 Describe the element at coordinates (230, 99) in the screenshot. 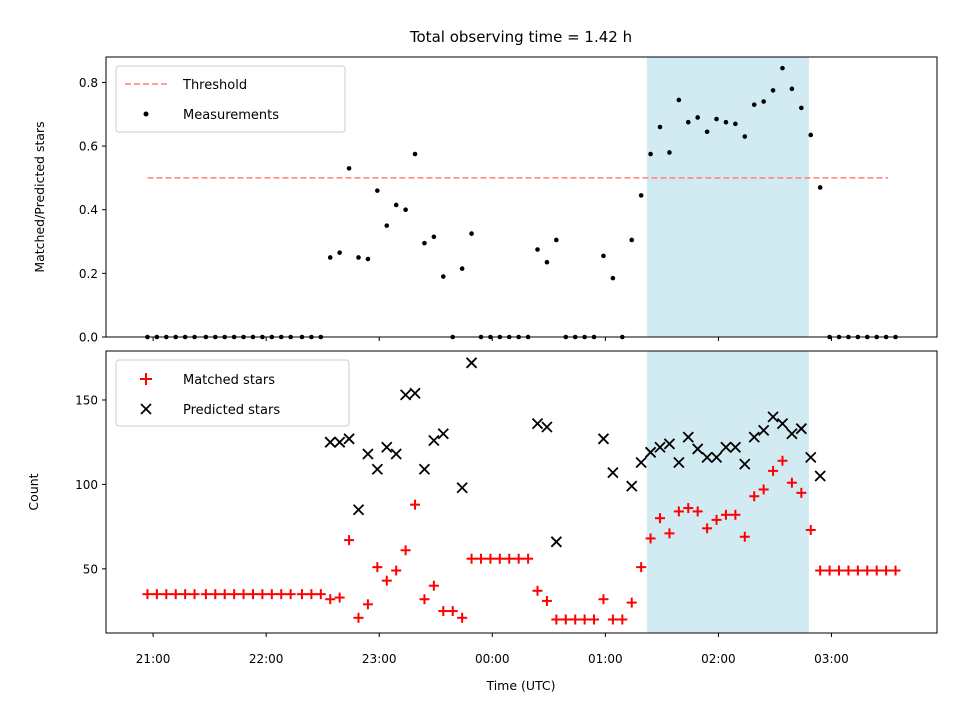

I see `top-legend: Threshold Measurements` at that location.